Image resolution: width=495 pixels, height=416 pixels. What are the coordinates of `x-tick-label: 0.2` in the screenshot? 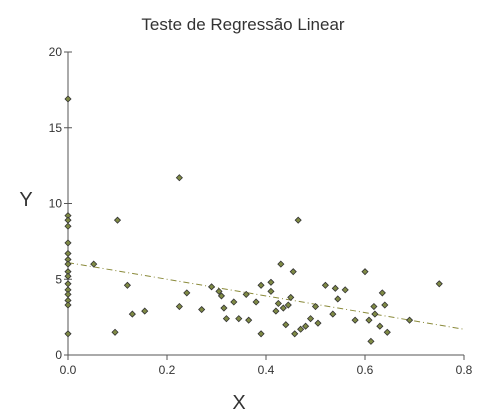 It's located at (167, 370).